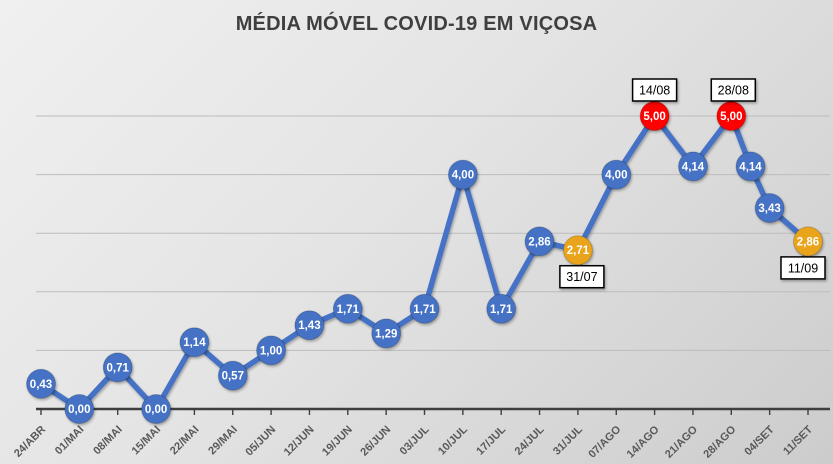  I want to click on data-point-label: 1,29, so click(386, 334).